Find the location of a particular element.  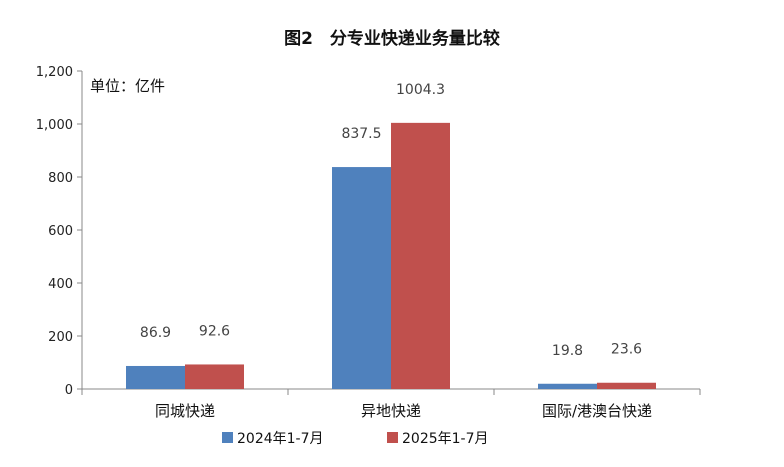

data-label: 1004.3 is located at coordinates (420, 90).